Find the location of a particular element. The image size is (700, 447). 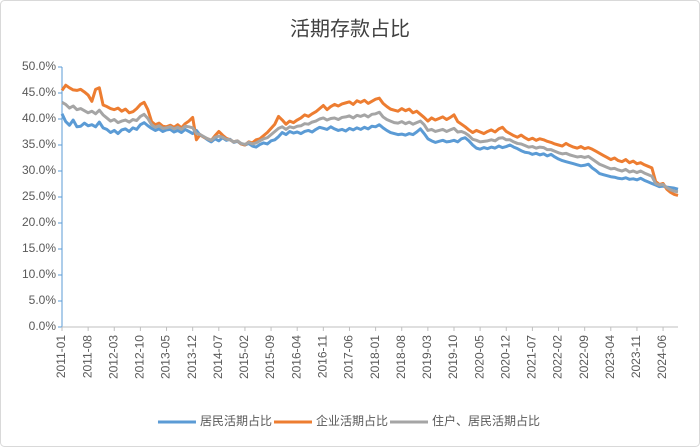

x-tick-label: 2013-05 is located at coordinates (166, 357).